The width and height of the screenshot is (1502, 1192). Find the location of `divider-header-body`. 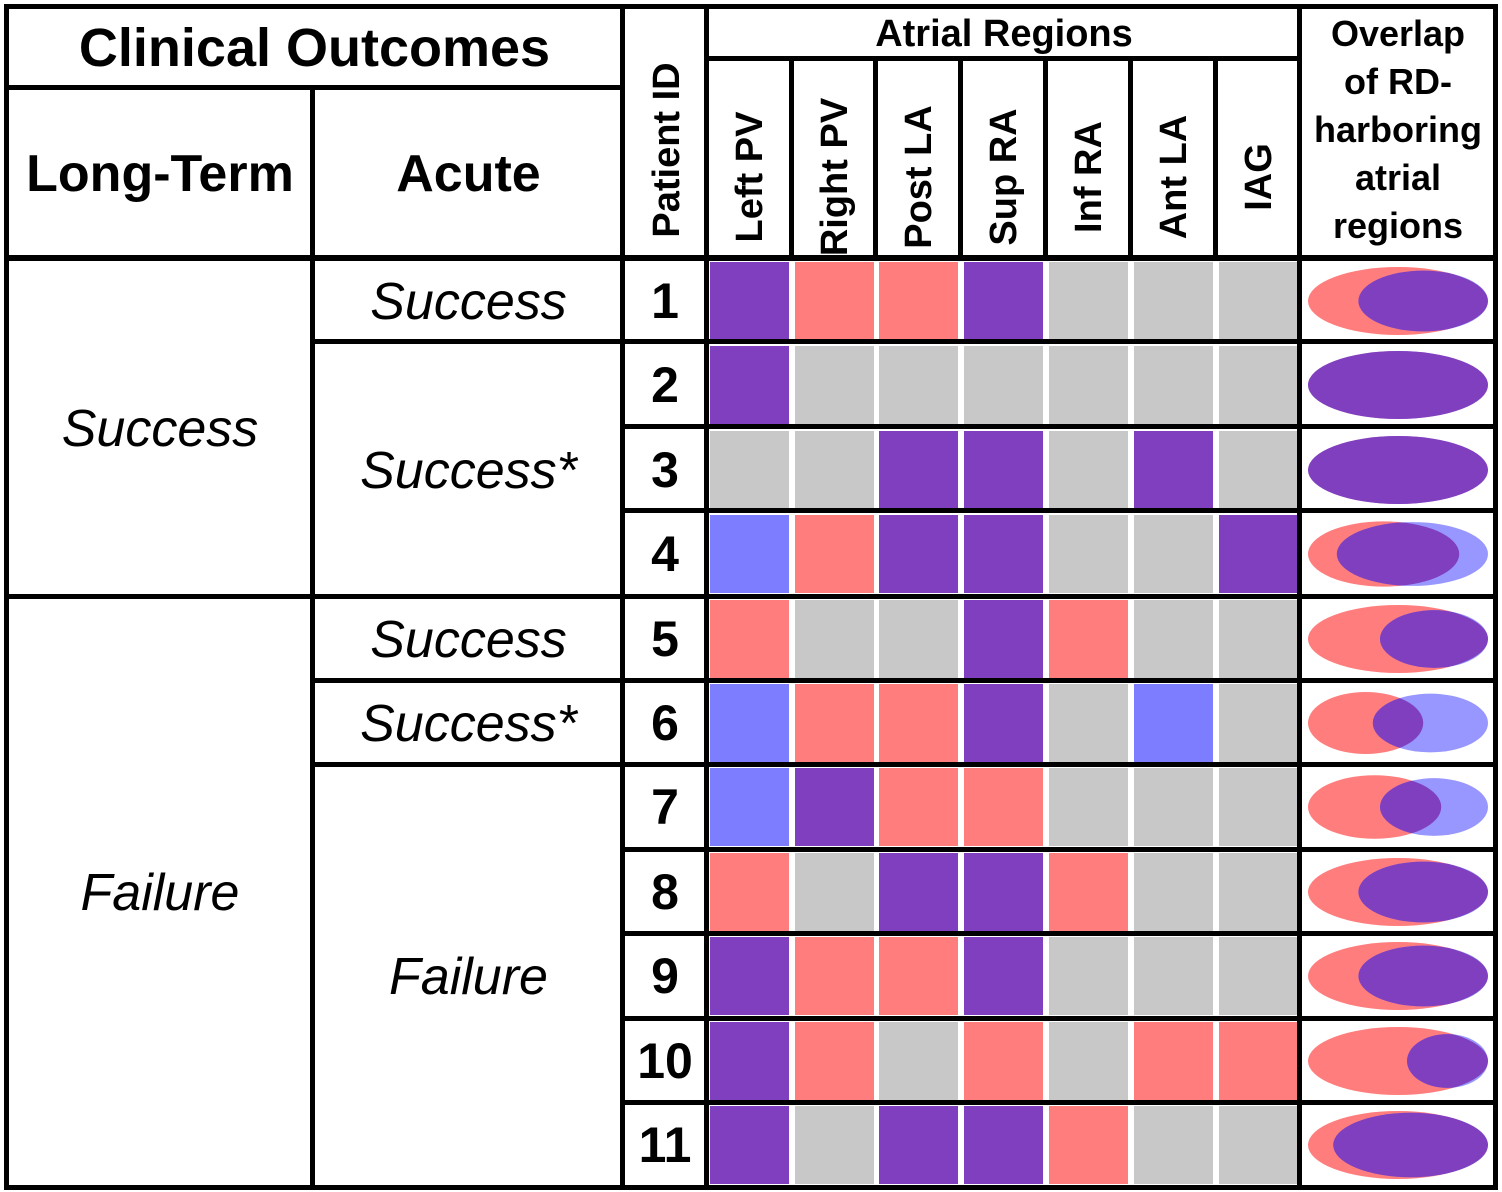

divider-header-body is located at coordinates (751, 258).